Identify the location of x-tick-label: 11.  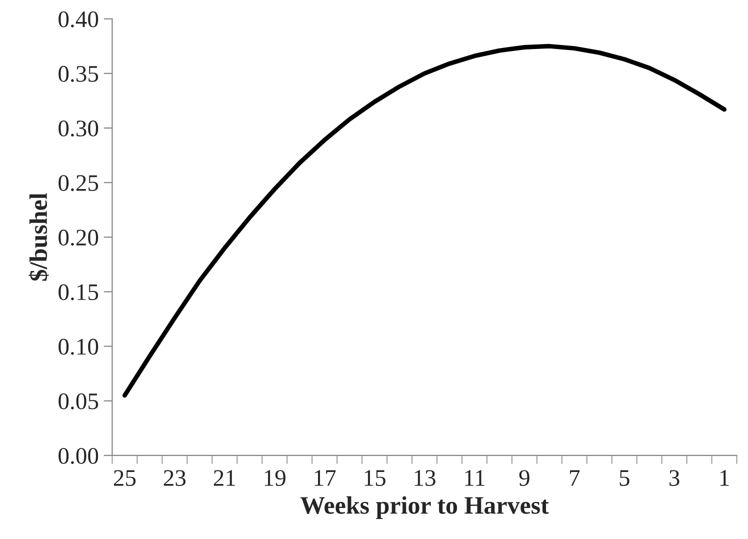
(474, 478).